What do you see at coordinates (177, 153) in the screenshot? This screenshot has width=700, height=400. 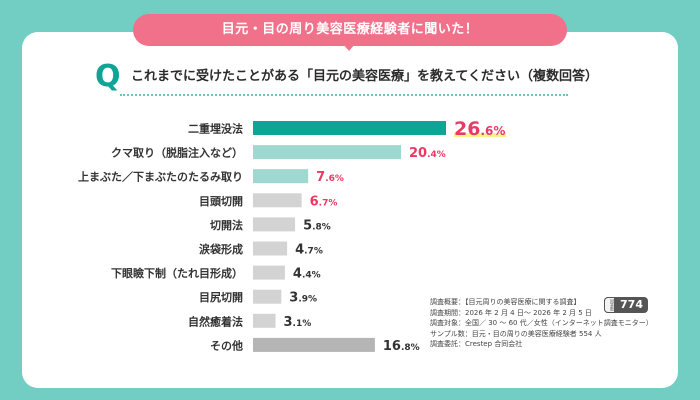 I see `category-label: クマ取り（脱脂注入など）` at bounding box center [177, 153].